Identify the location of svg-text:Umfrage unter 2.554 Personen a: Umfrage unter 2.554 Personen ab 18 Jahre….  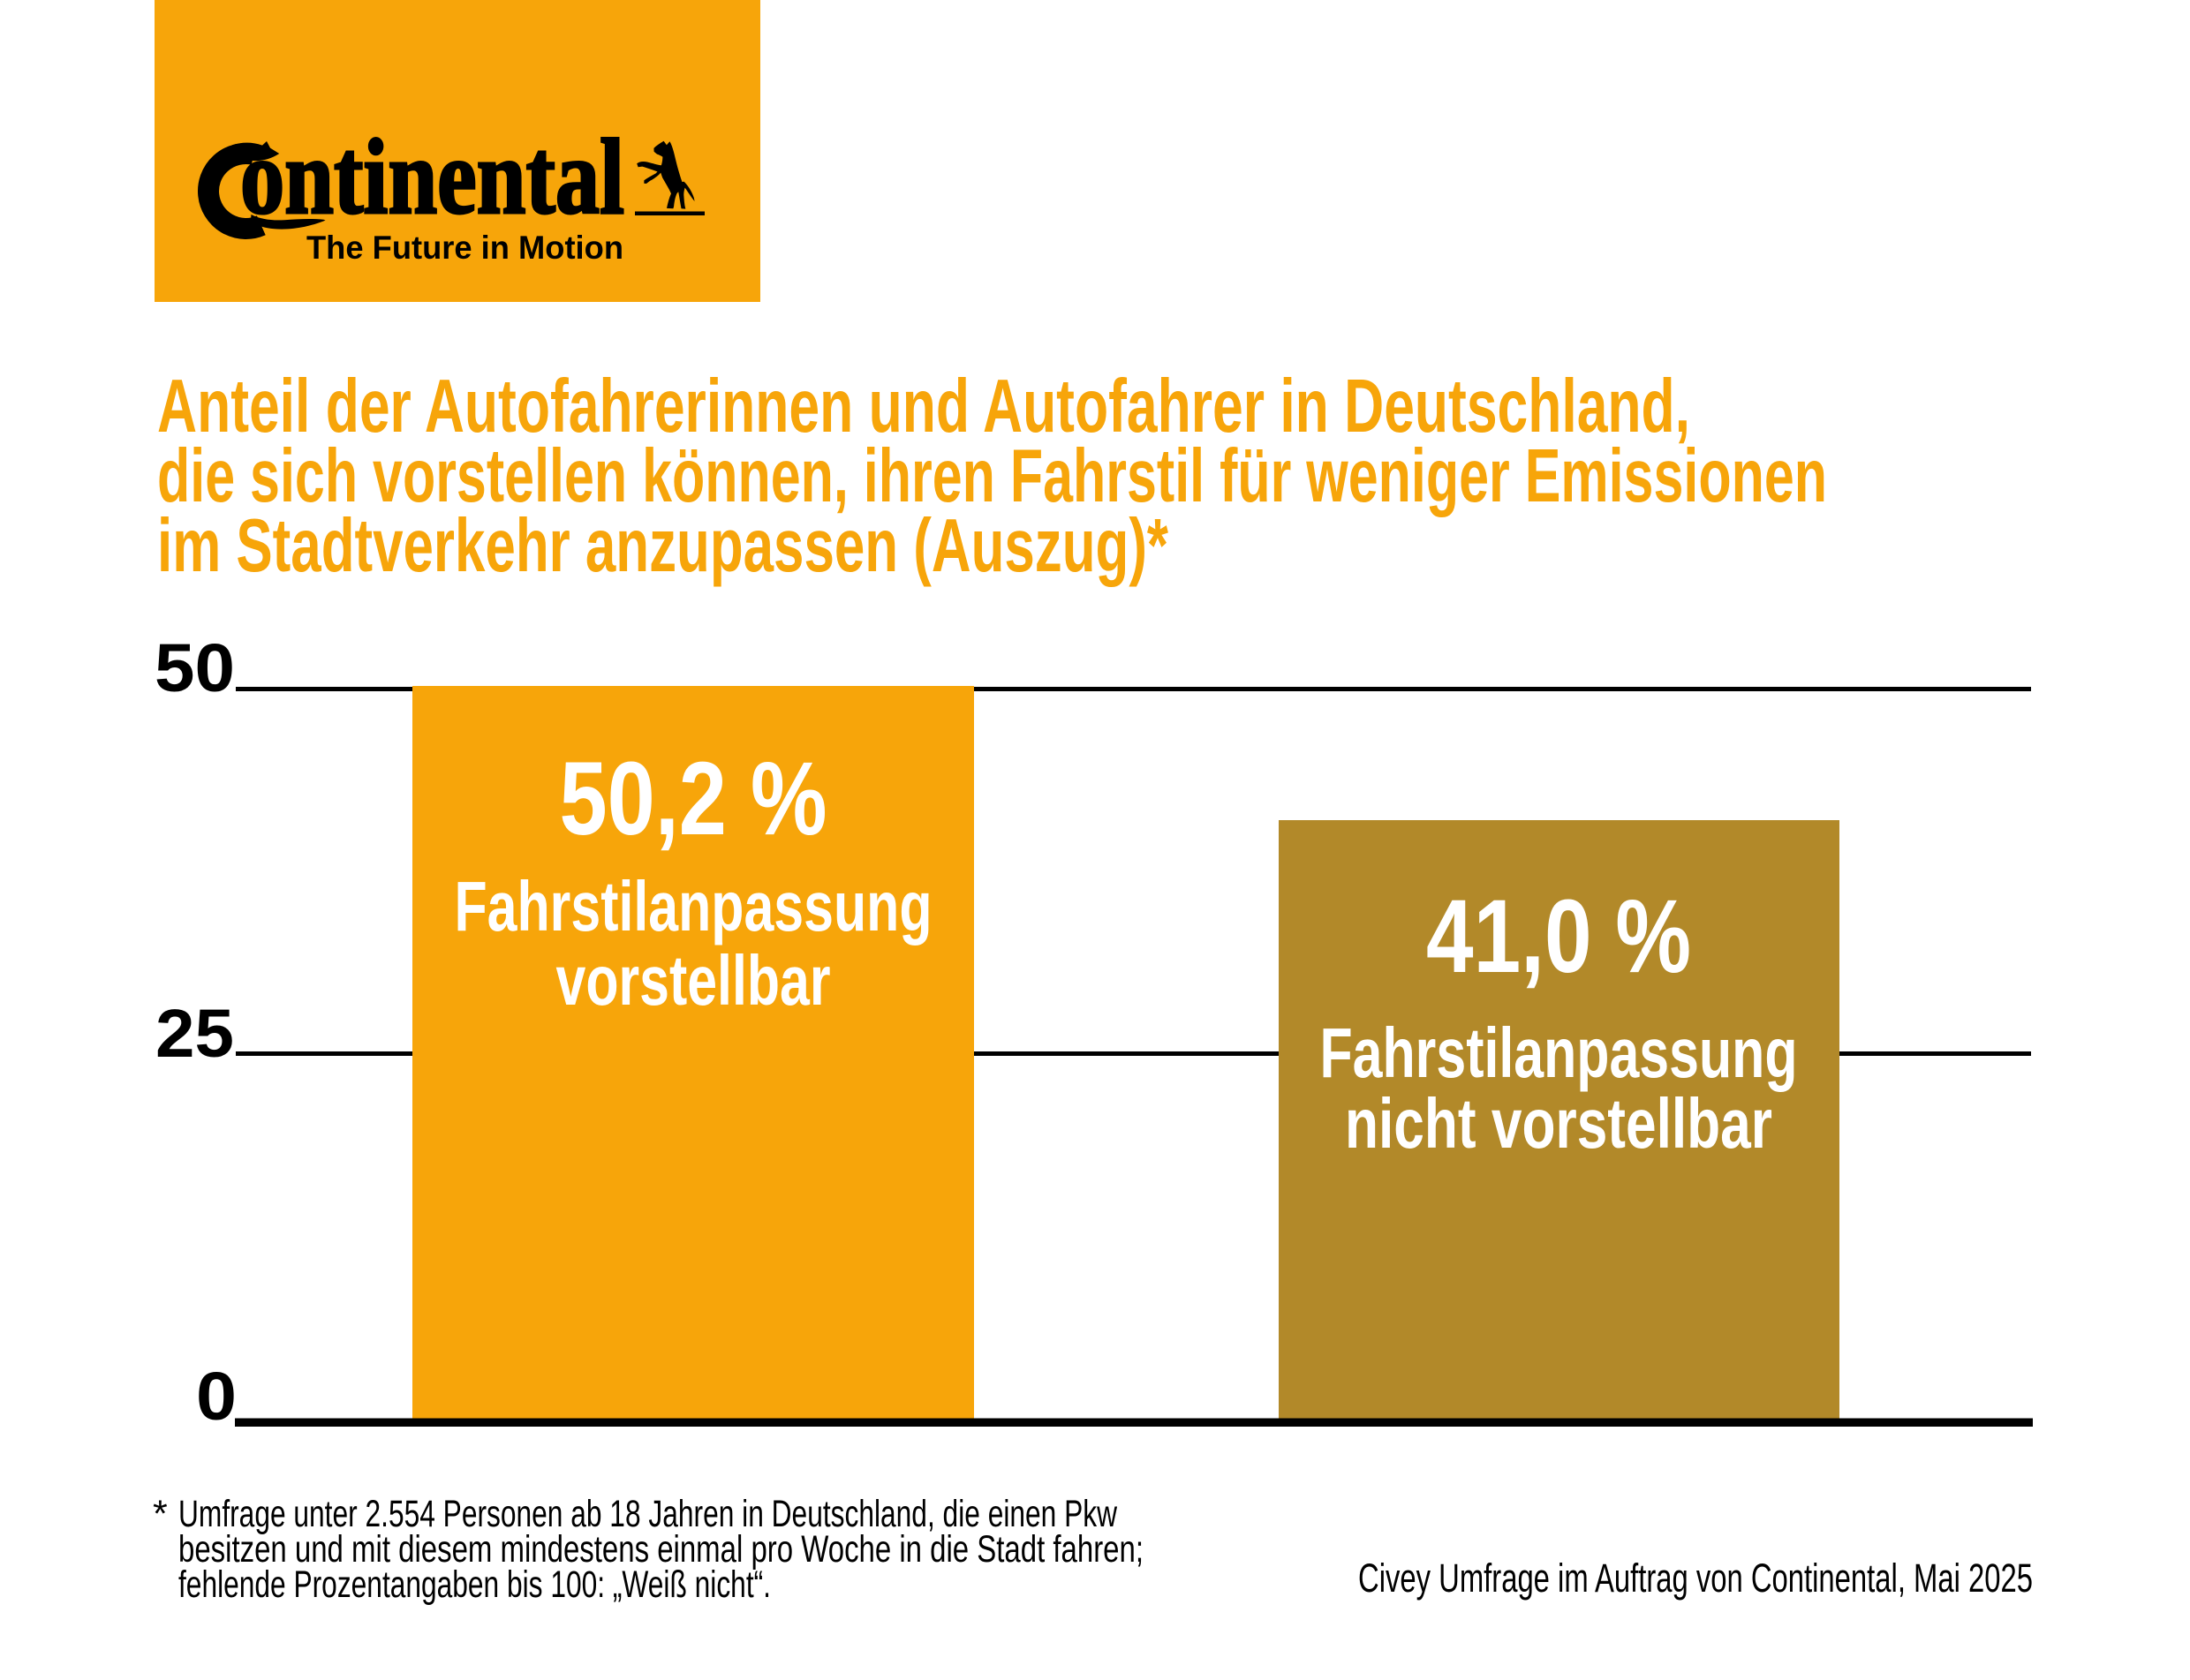
(648, 1514).